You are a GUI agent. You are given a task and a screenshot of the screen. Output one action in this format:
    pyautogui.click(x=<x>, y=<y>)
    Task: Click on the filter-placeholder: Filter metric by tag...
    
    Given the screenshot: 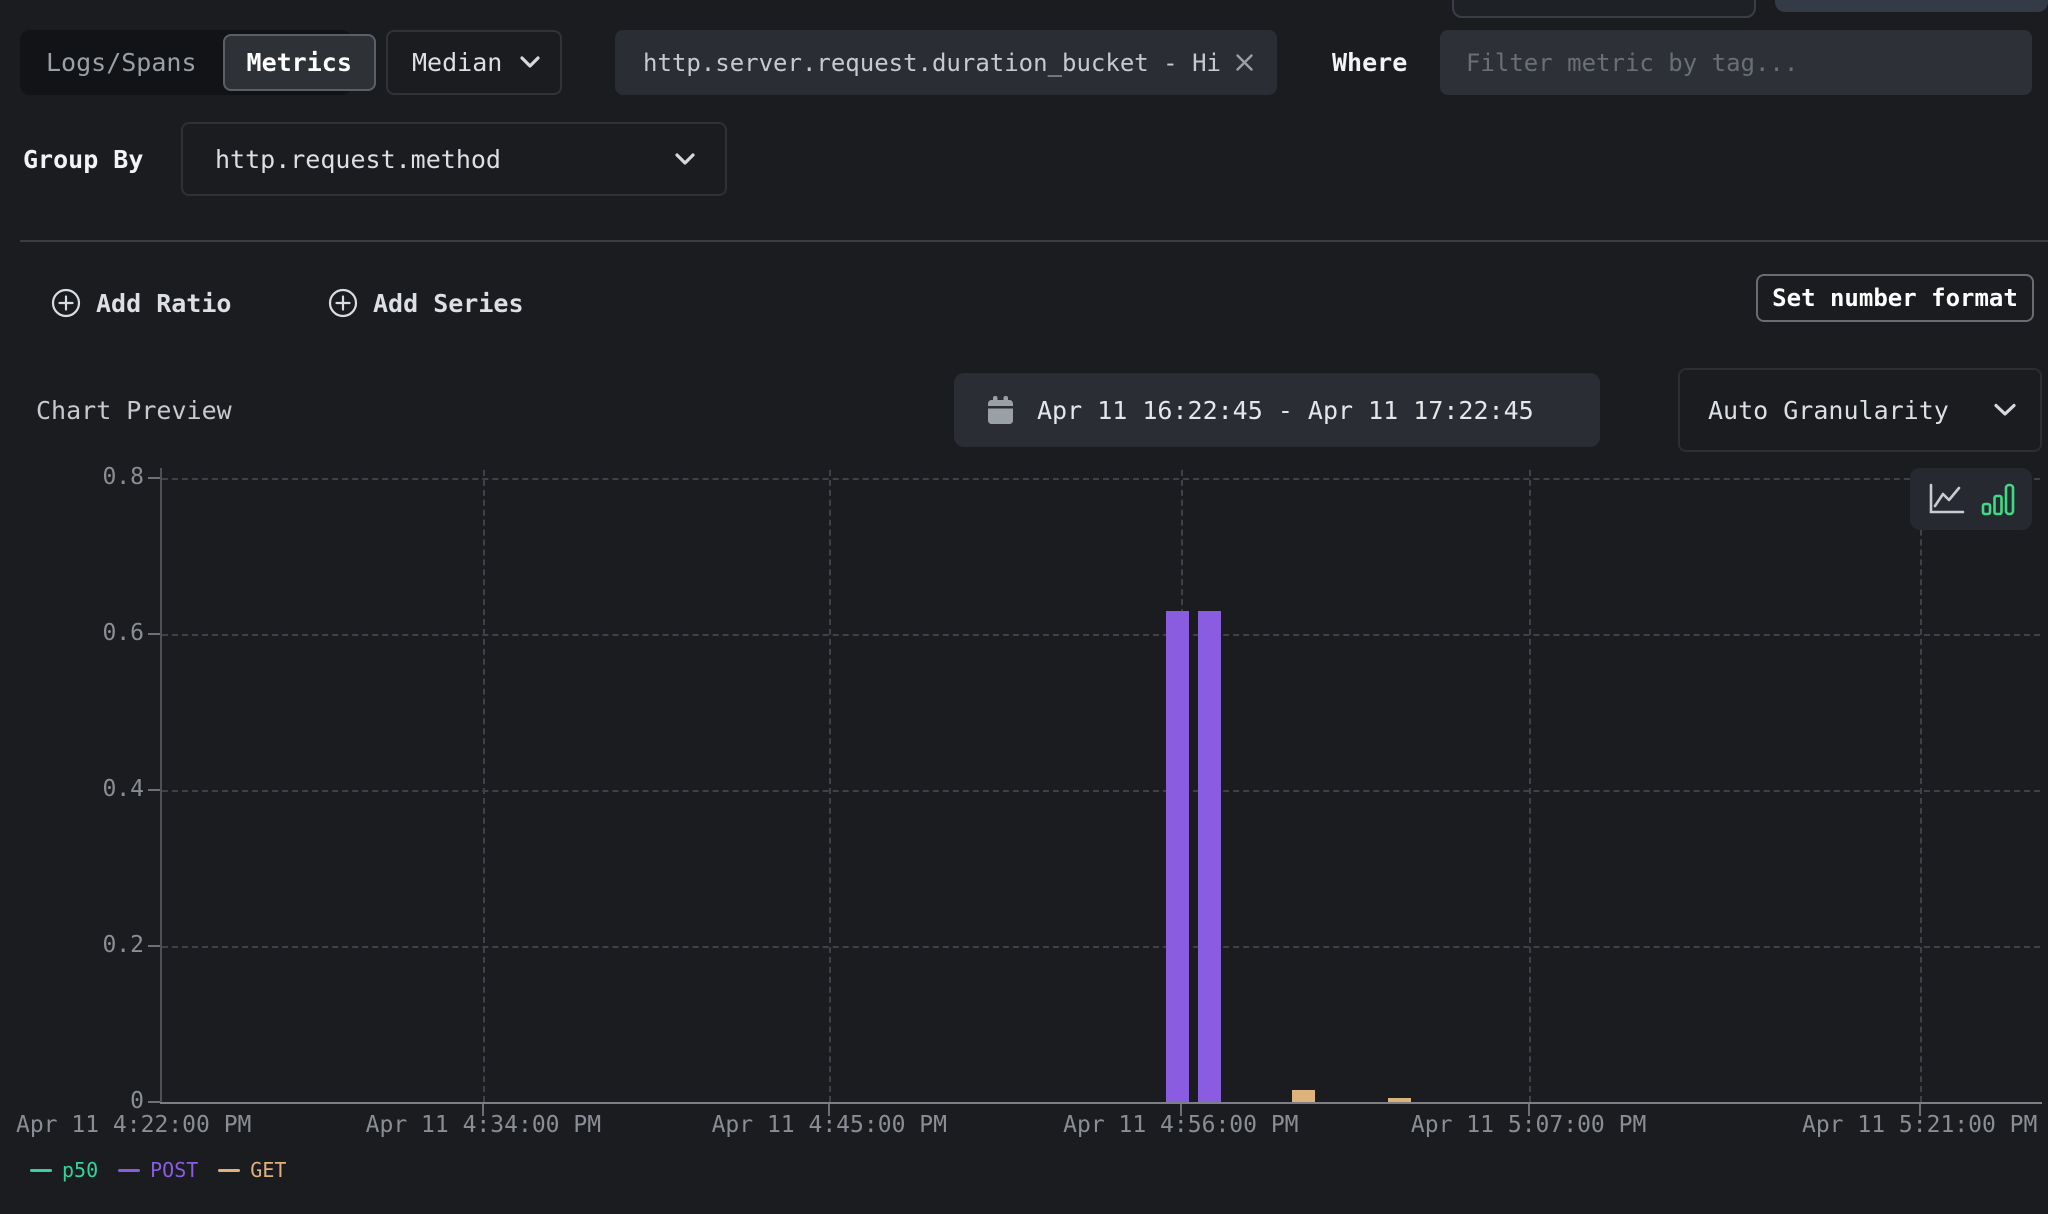 What is the action you would take?
    pyautogui.click(x=1632, y=62)
    